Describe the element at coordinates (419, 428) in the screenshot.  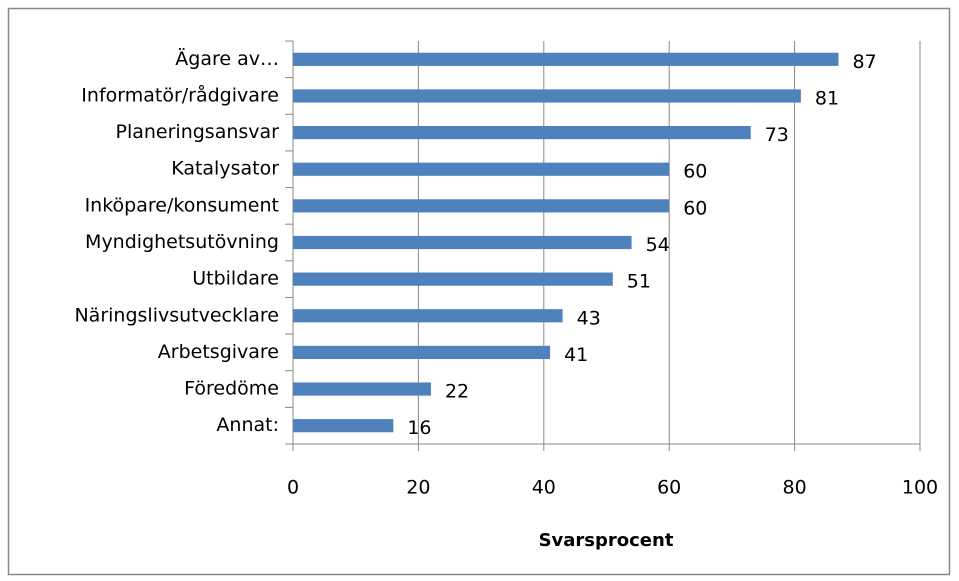
I see `data-label: 16` at that location.